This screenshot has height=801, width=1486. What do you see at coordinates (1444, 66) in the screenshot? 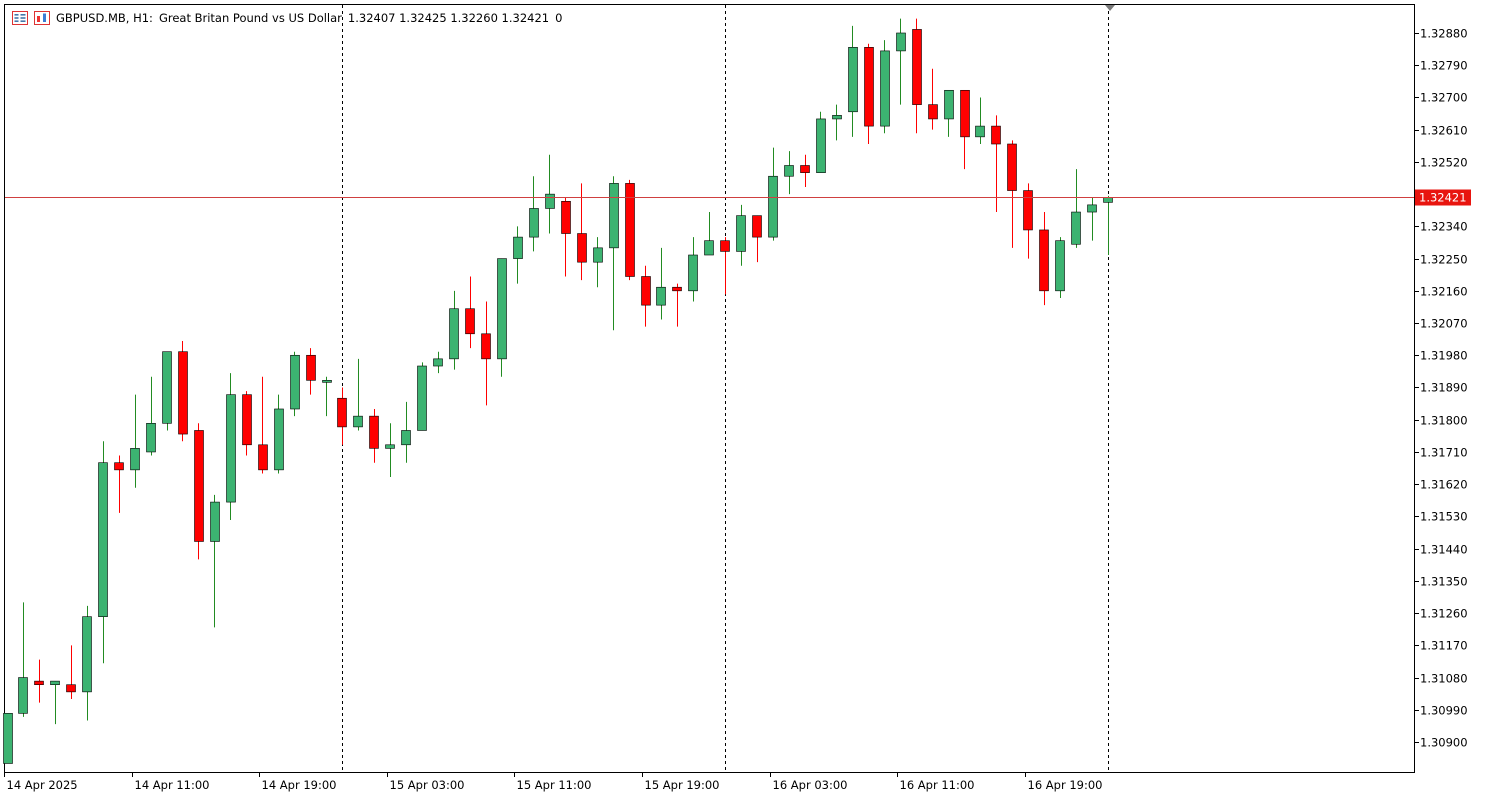
I see `price-tick-label: 1.32790` at bounding box center [1444, 66].